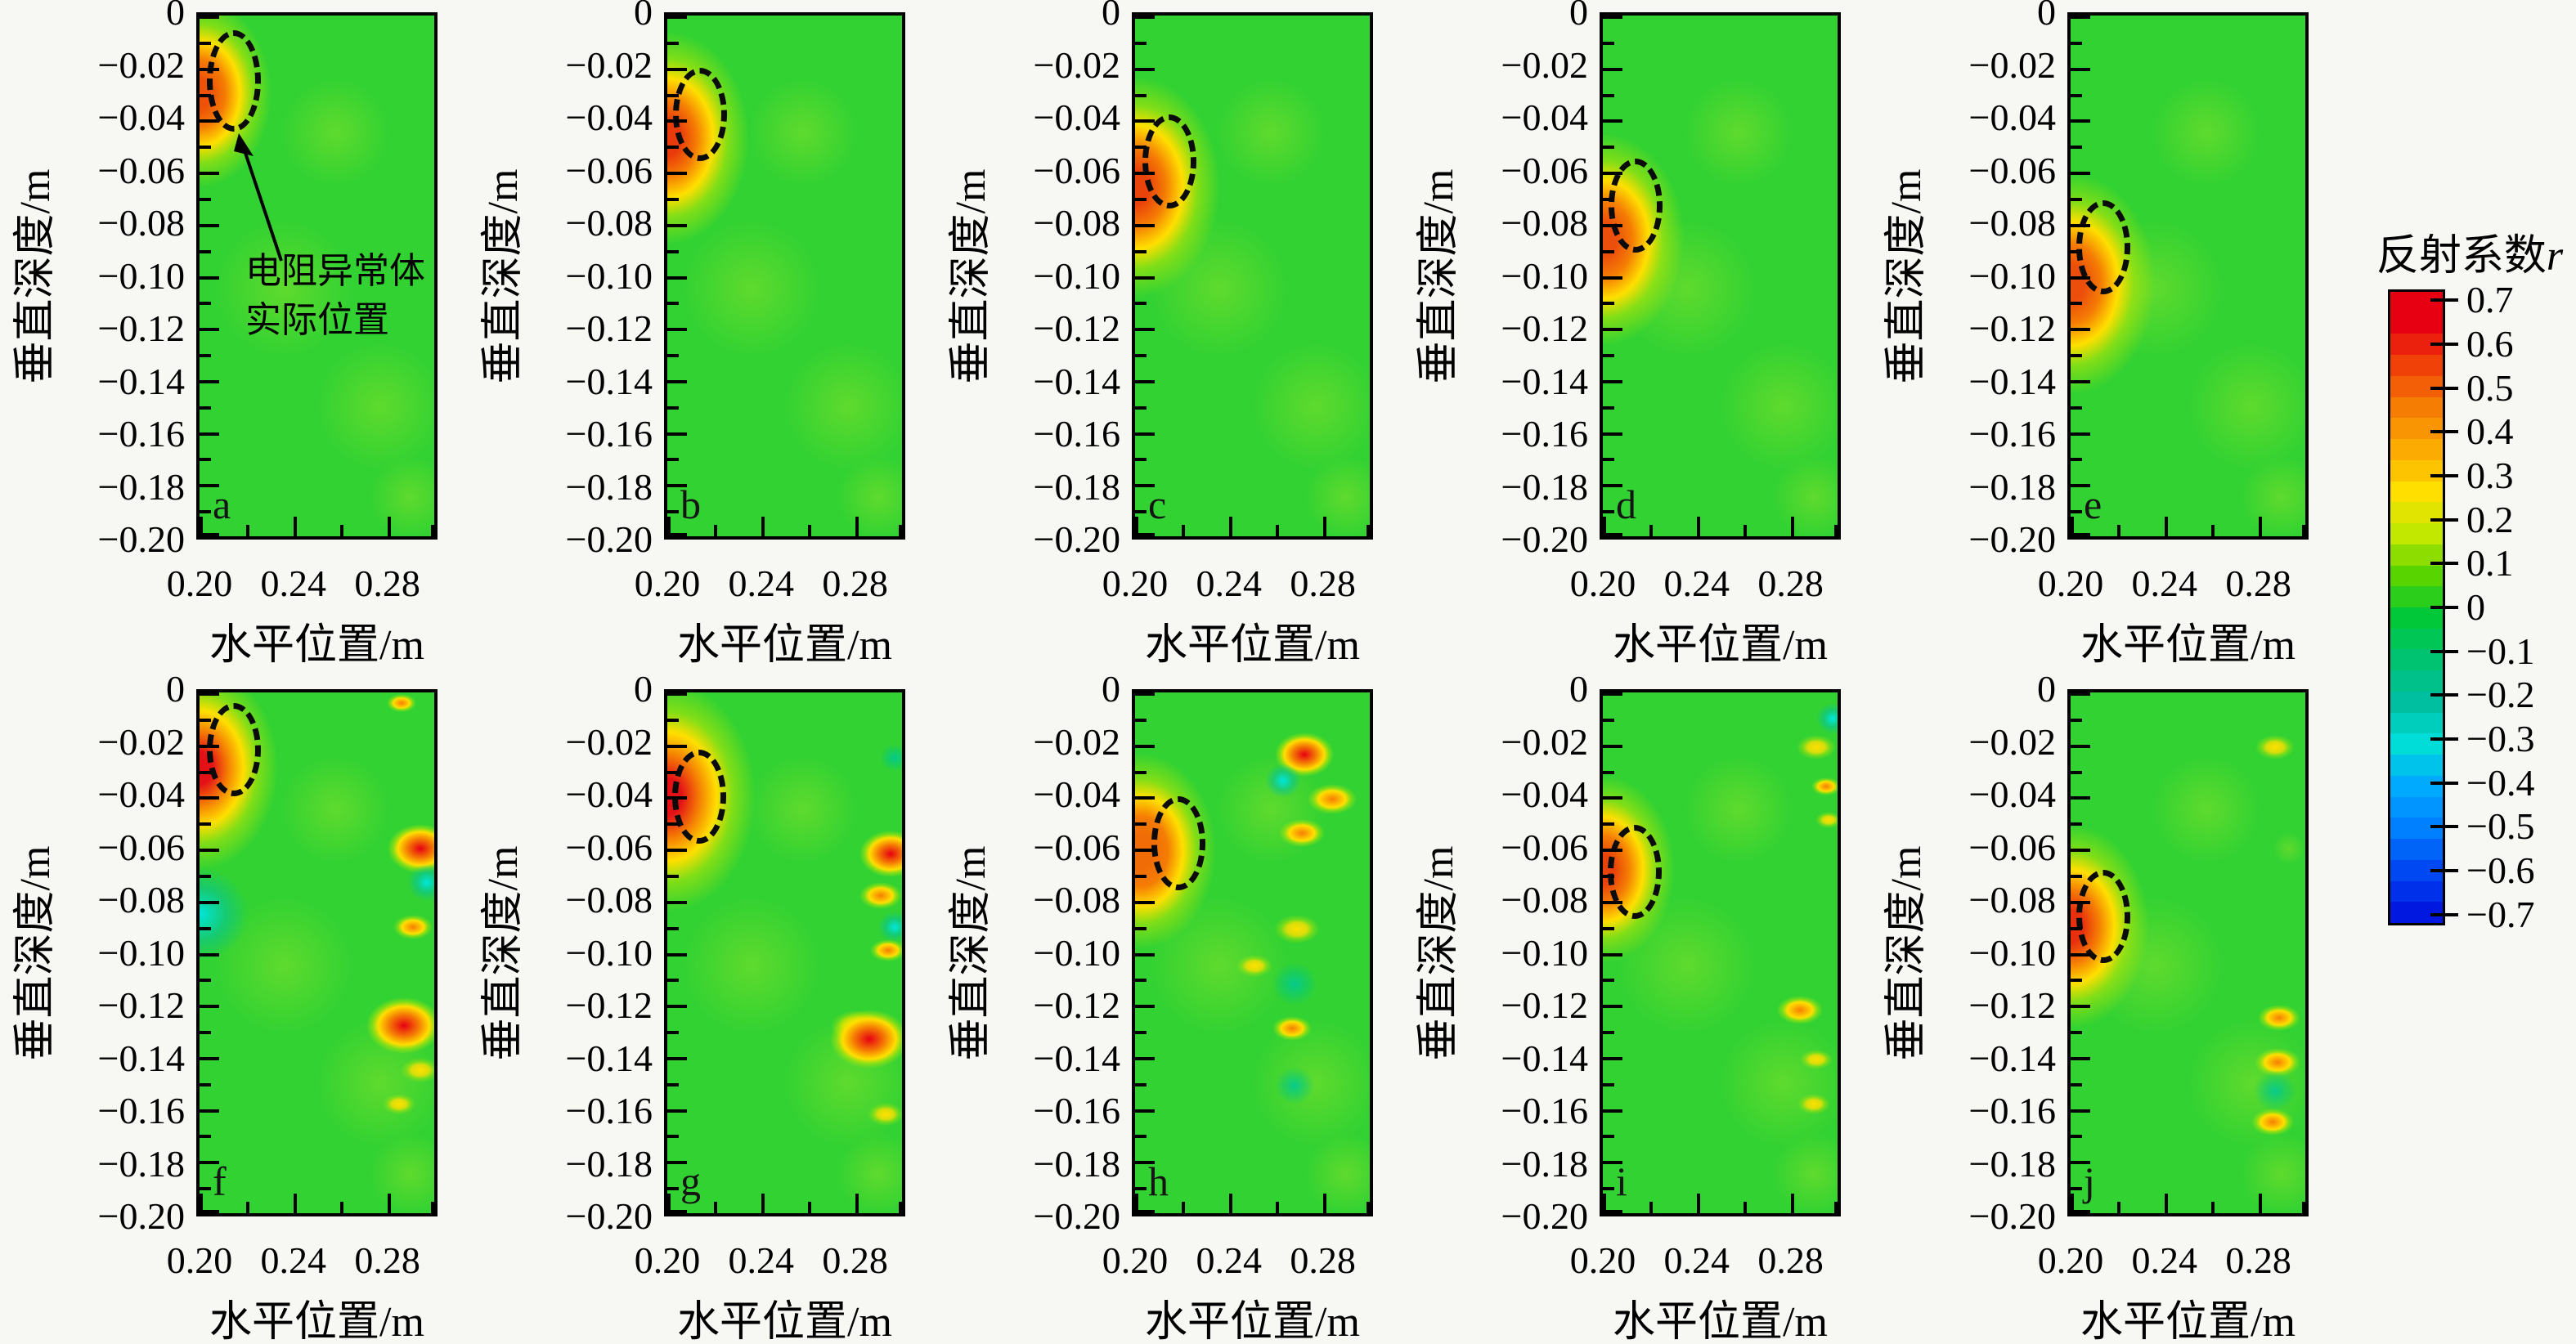  I want to click on y-tick-label: −0.18, so click(1077, 486).